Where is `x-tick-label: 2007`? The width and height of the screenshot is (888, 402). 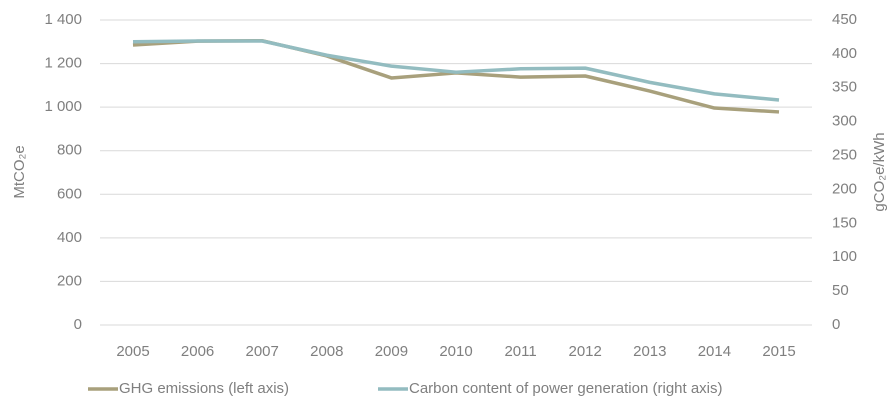 x-tick-label: 2007 is located at coordinates (262, 351).